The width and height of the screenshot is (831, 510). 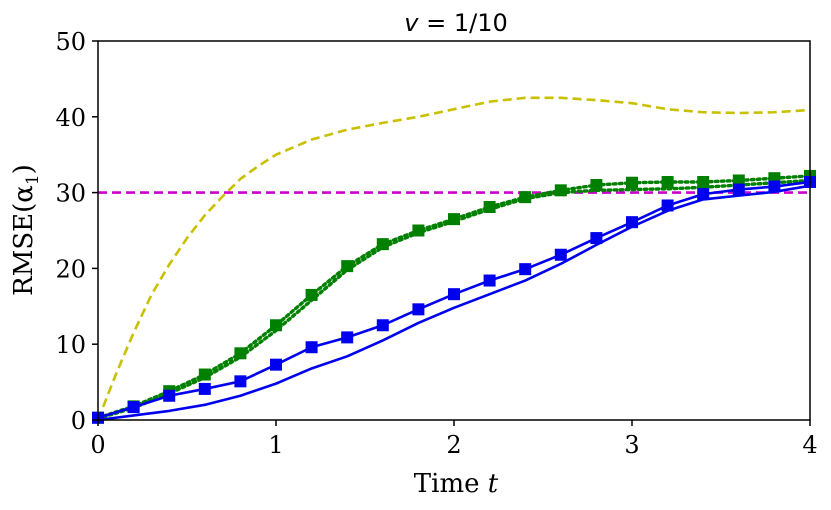 What do you see at coordinates (631, 445) in the screenshot?
I see `x-tick-label: 3` at bounding box center [631, 445].